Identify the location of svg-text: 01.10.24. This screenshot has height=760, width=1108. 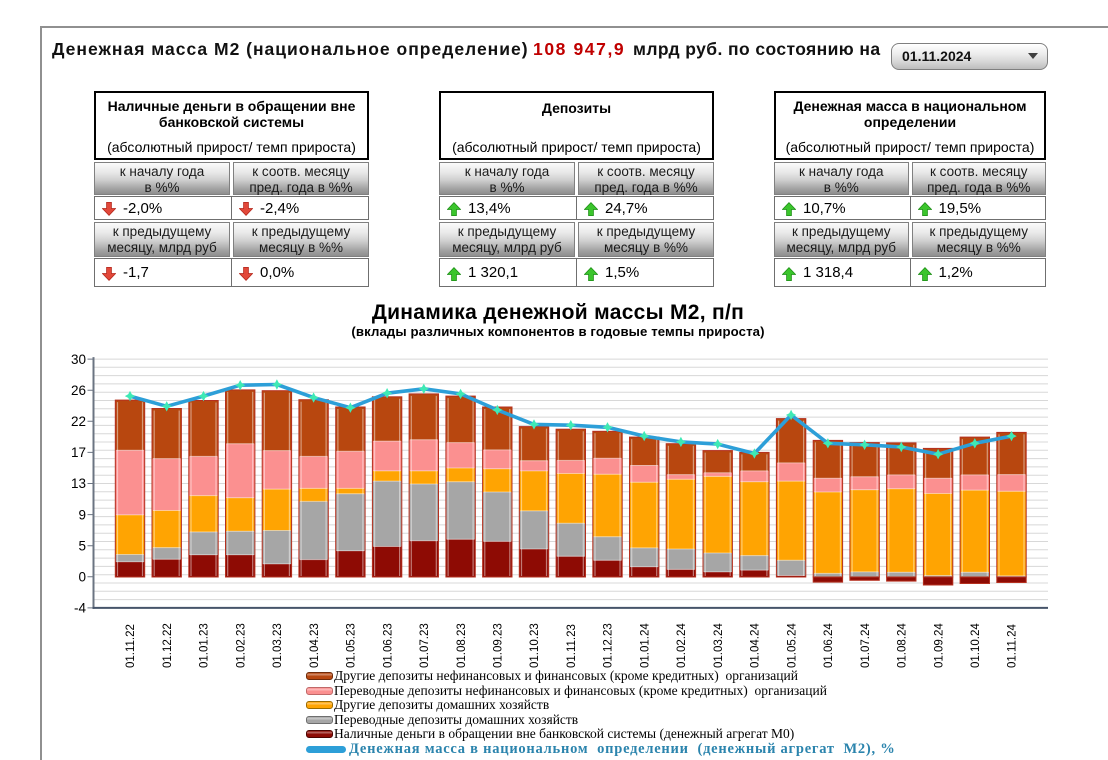
(976, 645).